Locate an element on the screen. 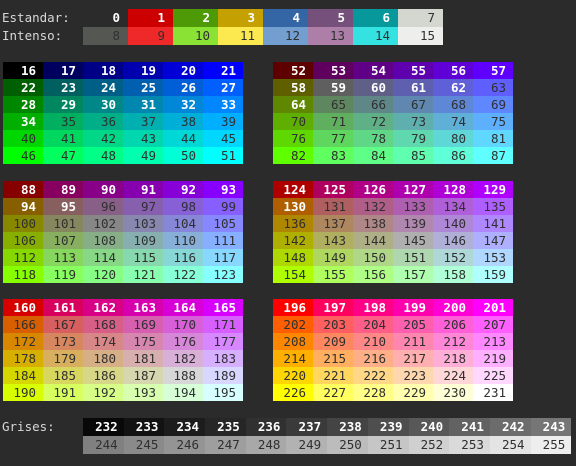 Image resolution: width=576 pixels, height=466 pixels. color-swatch-198: 198 is located at coordinates (373, 307).